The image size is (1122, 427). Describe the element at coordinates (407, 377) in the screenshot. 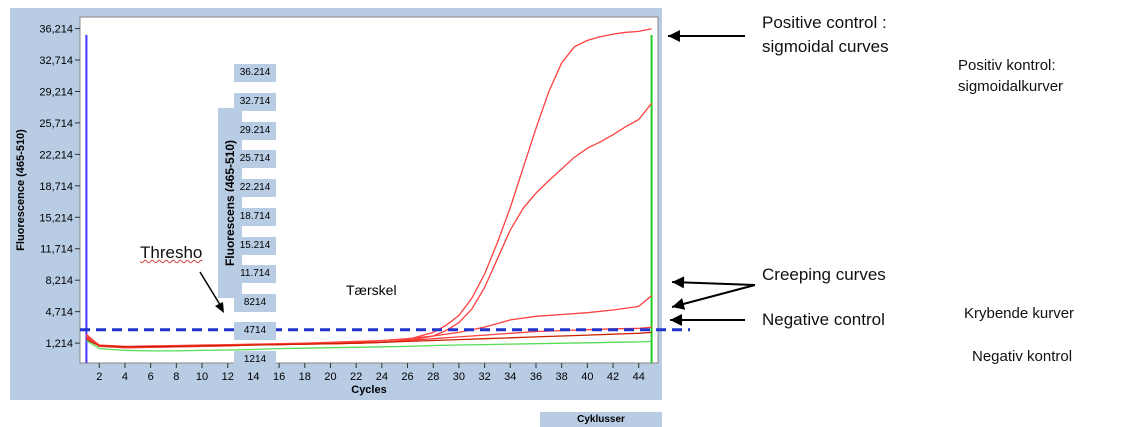

I see `x-tick-label: 26` at that location.